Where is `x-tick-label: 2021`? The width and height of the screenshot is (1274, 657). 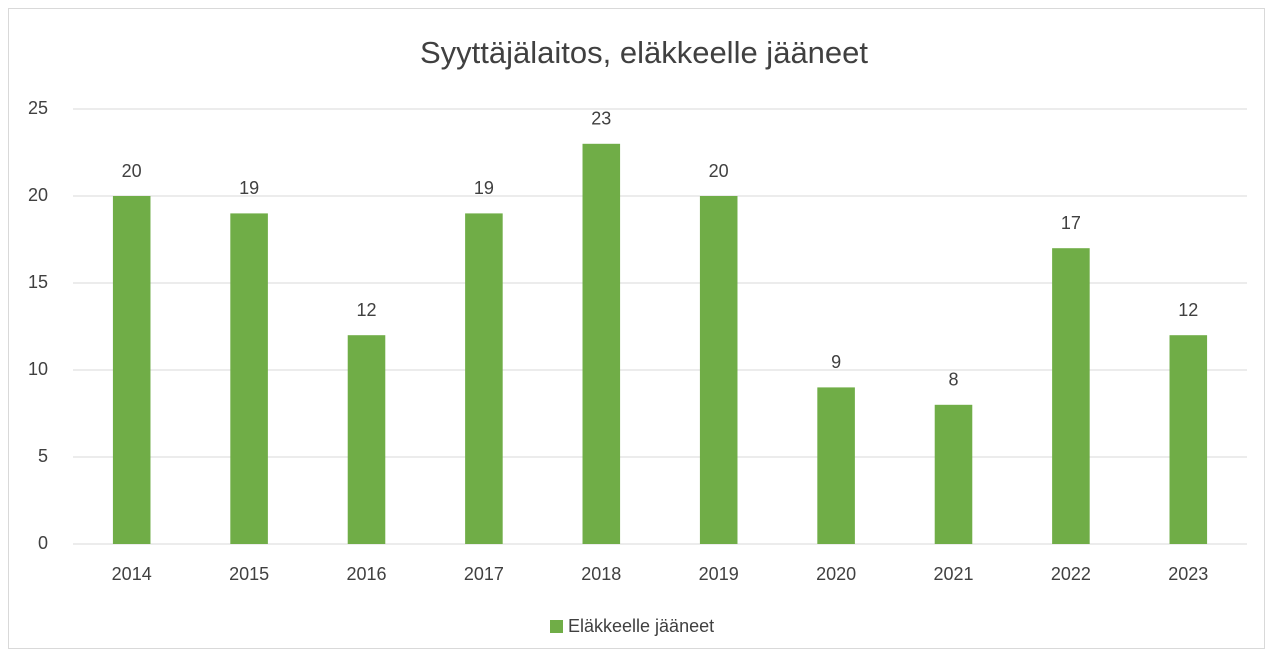
x-tick-label: 2021 is located at coordinates (953, 574).